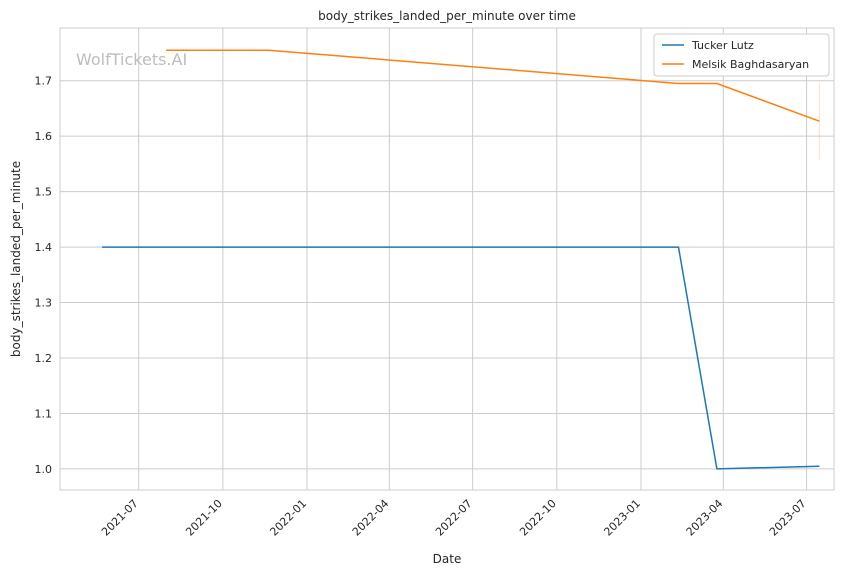  I want to click on y-axis-label: body_strikes_landed_per_minute, so click(16, 259).